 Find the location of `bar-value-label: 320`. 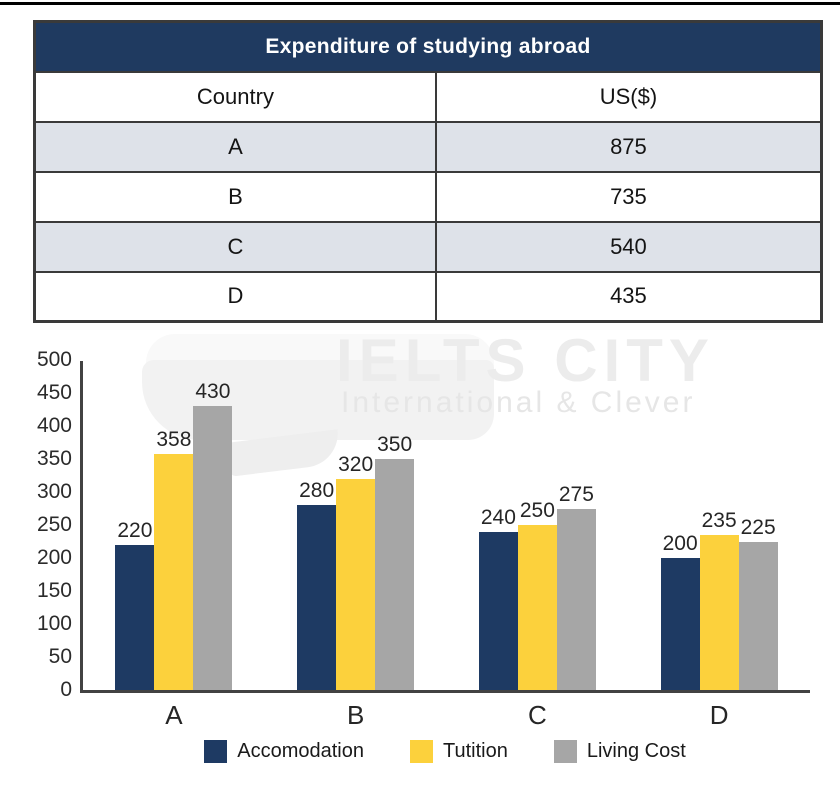

bar-value-label: 320 is located at coordinates (356, 464).